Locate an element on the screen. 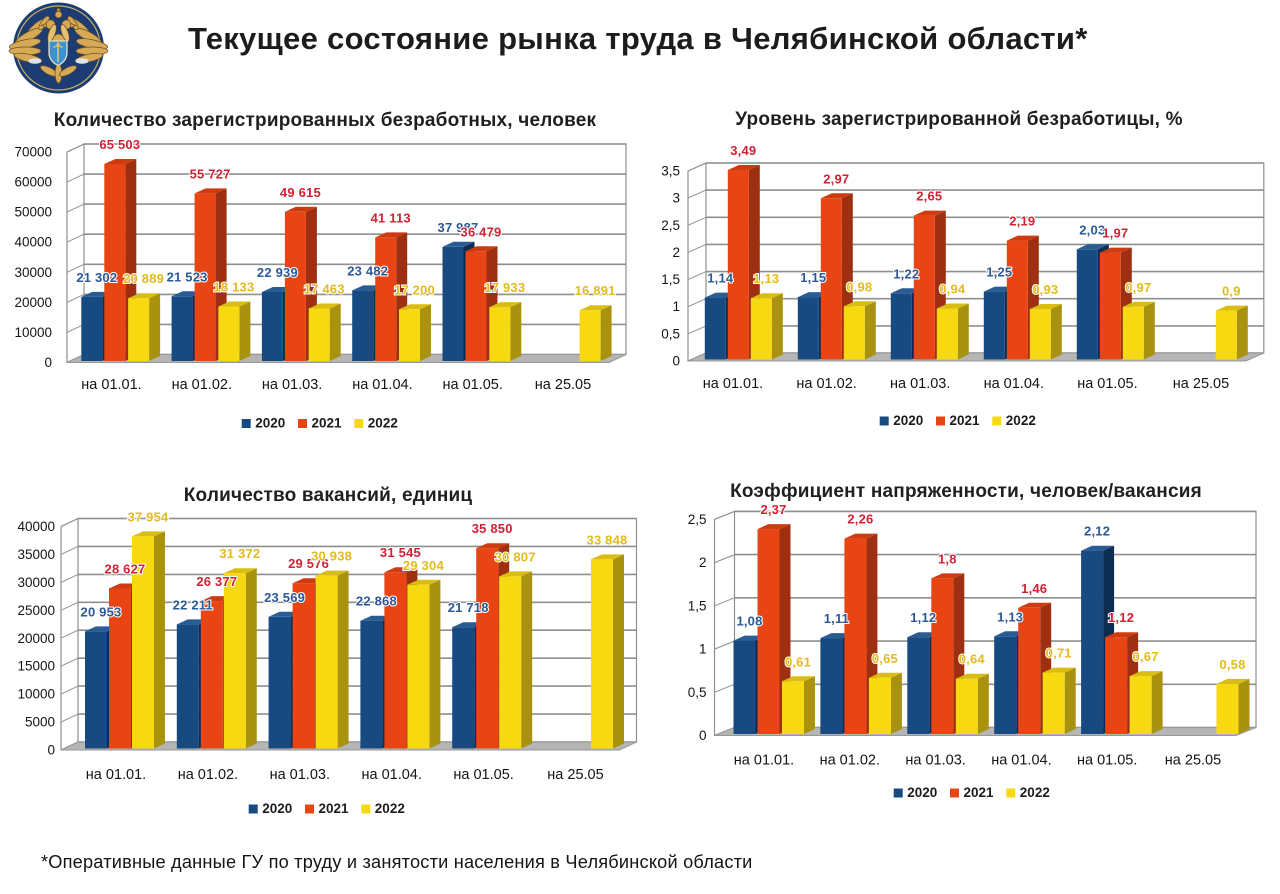 The height and width of the screenshot is (894, 1280). svg-text: 20 889 is located at coordinates (143, 278).